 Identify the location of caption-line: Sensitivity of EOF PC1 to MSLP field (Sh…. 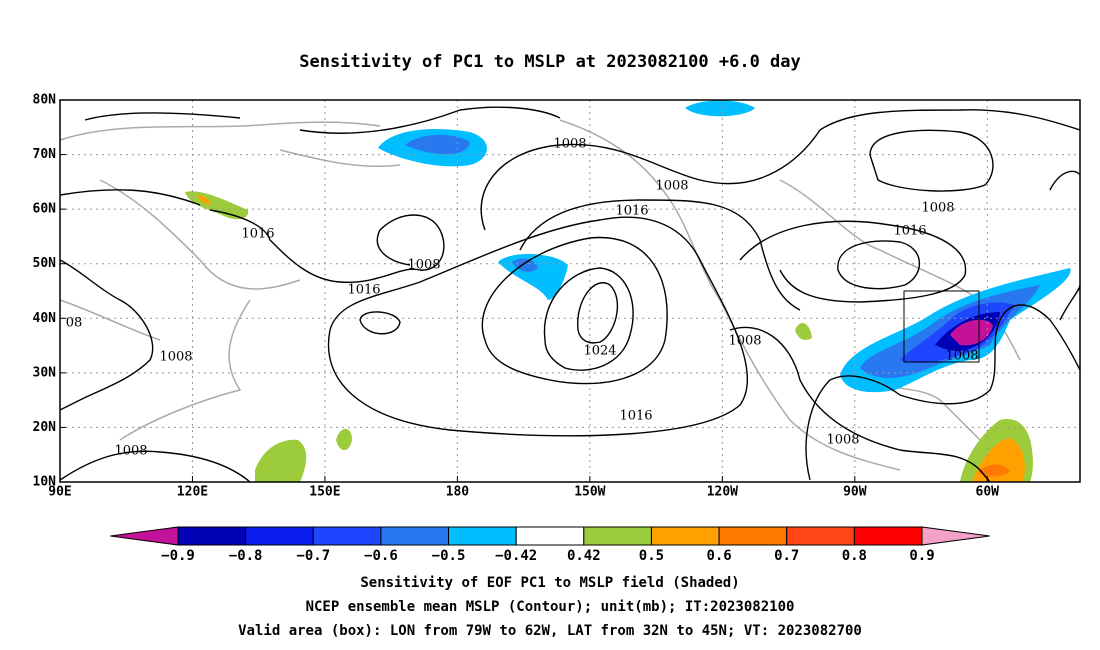
(549, 583).